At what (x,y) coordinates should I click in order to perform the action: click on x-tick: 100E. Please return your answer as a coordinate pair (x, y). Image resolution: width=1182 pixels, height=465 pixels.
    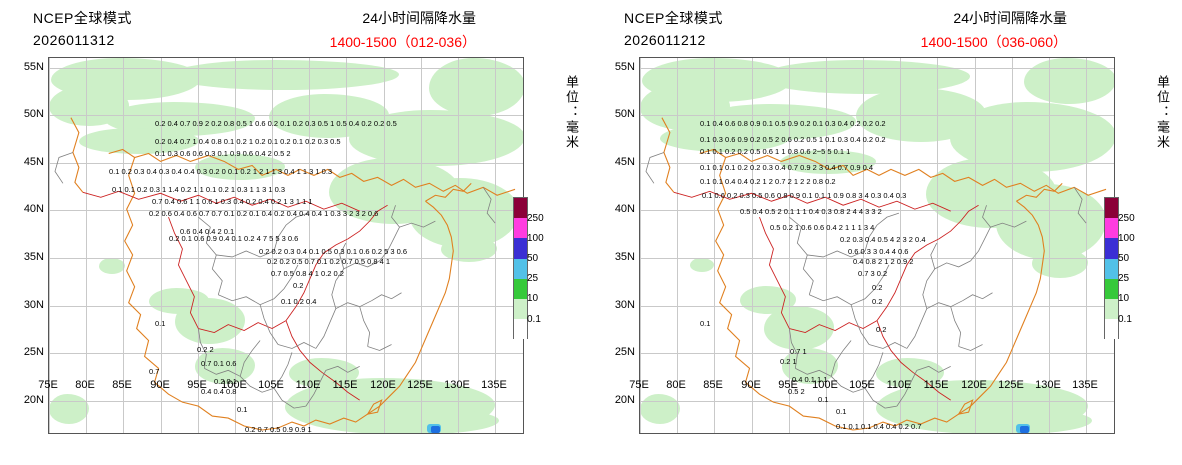
    Looking at the image, I should click on (825, 385).